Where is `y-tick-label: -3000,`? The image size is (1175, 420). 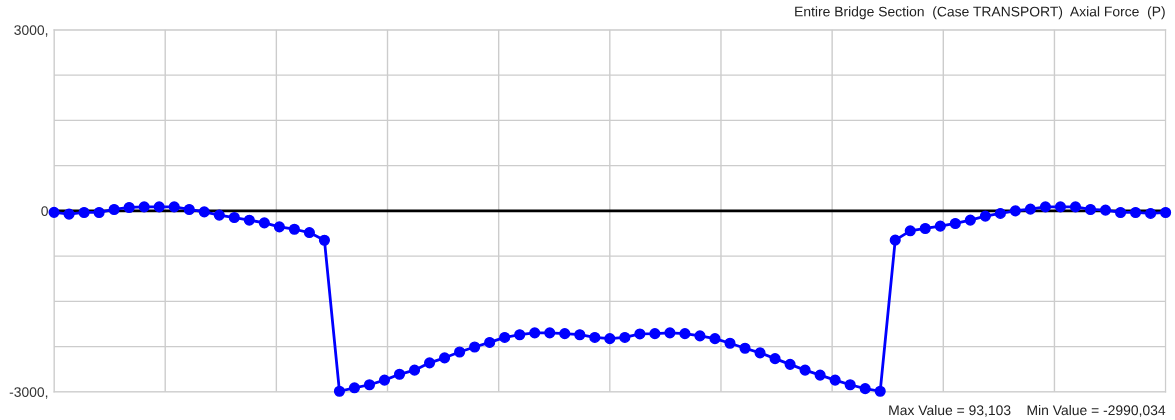 y-tick-label: -3000, is located at coordinates (28, 393).